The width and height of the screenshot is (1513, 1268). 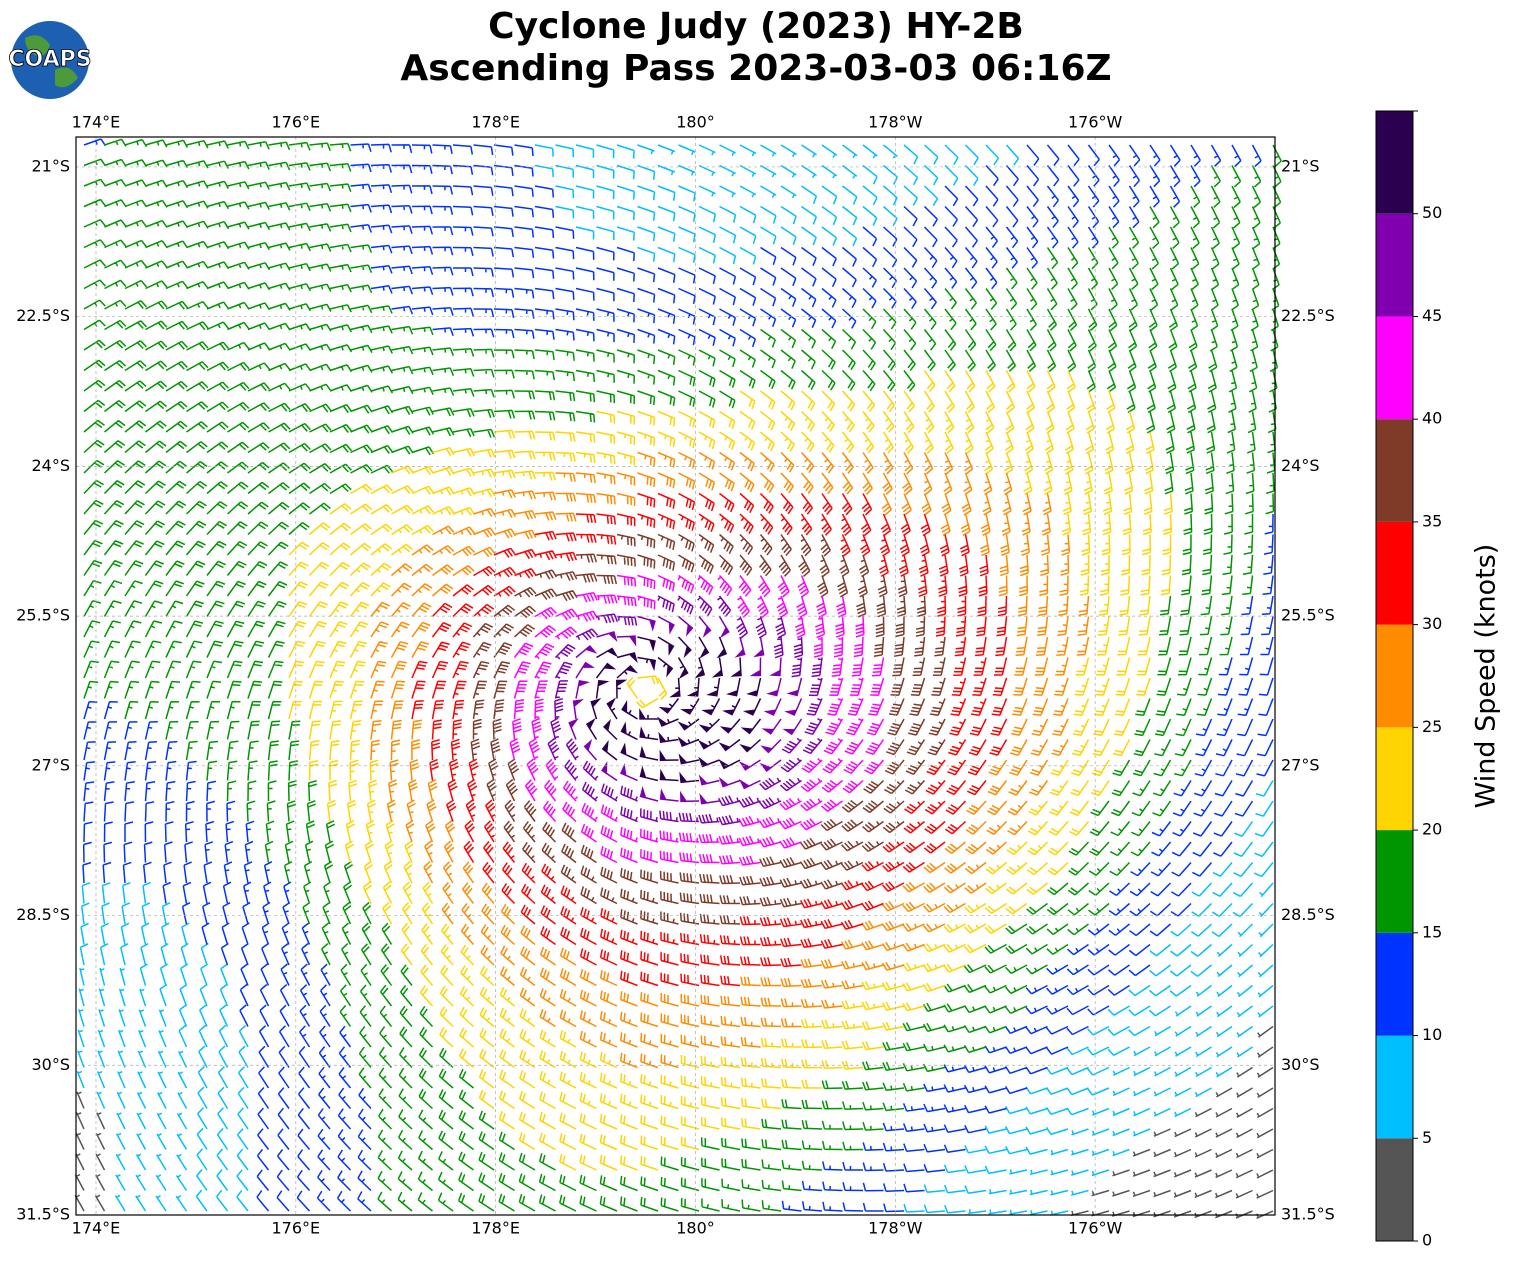 I want to click on logo: COAPS, so click(x=50, y=60).